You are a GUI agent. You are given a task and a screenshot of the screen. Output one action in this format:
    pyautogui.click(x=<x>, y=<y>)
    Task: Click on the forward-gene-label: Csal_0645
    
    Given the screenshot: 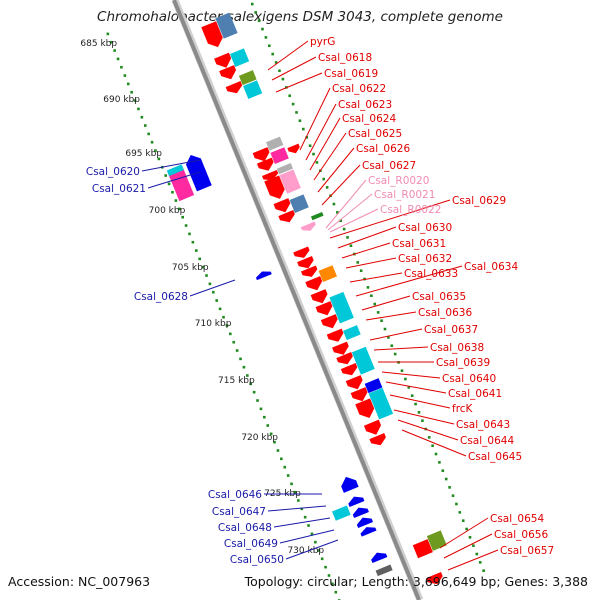 What is the action you would take?
    pyautogui.click(x=495, y=457)
    